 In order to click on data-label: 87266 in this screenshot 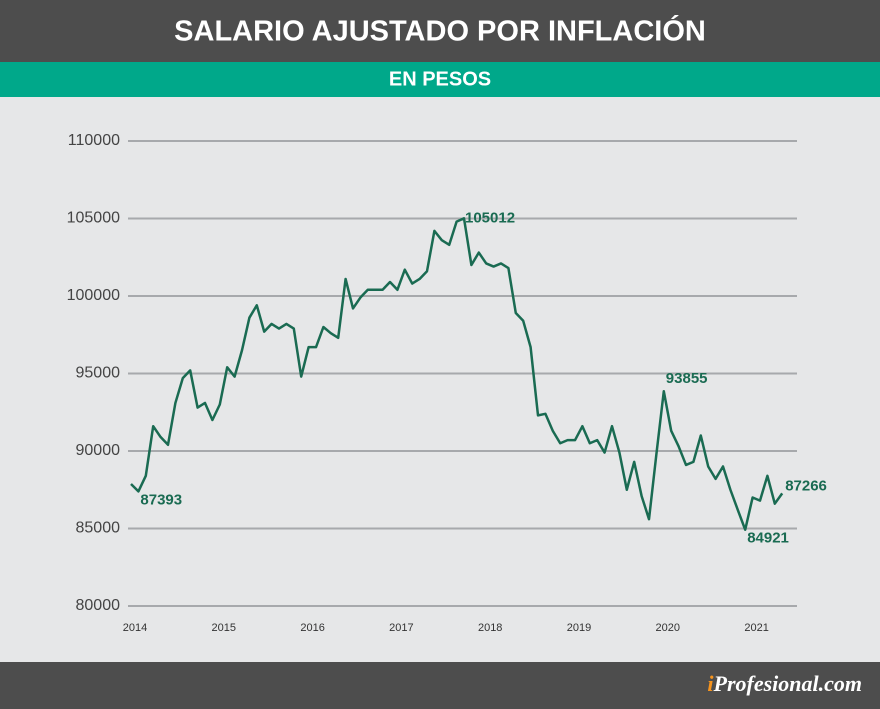, I will do `click(806, 485)`.